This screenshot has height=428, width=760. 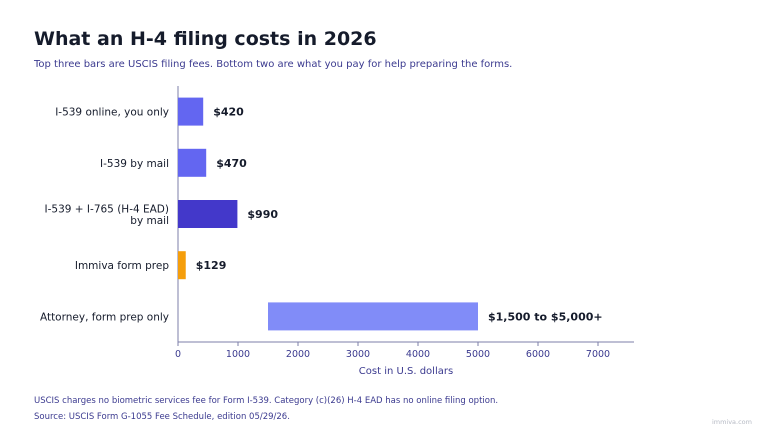 I want to click on category-label: I-539 online, you only, so click(x=112, y=113).